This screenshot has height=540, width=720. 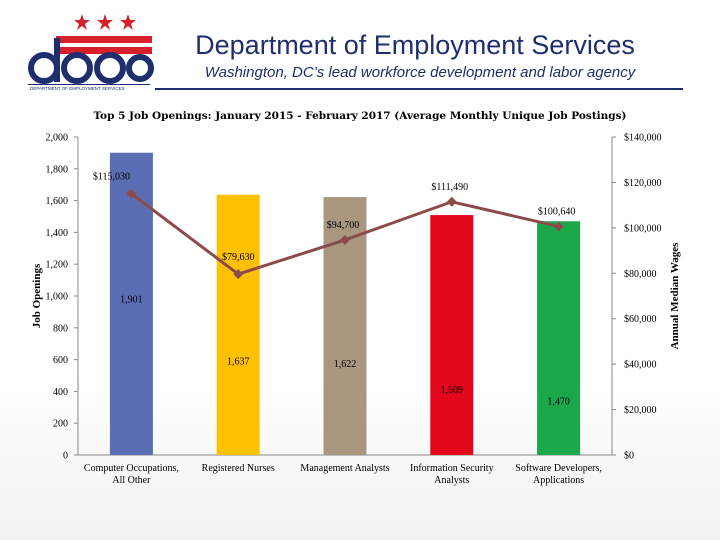 What do you see at coordinates (60, 360) in the screenshot?
I see `y-tick-label: 600` at bounding box center [60, 360].